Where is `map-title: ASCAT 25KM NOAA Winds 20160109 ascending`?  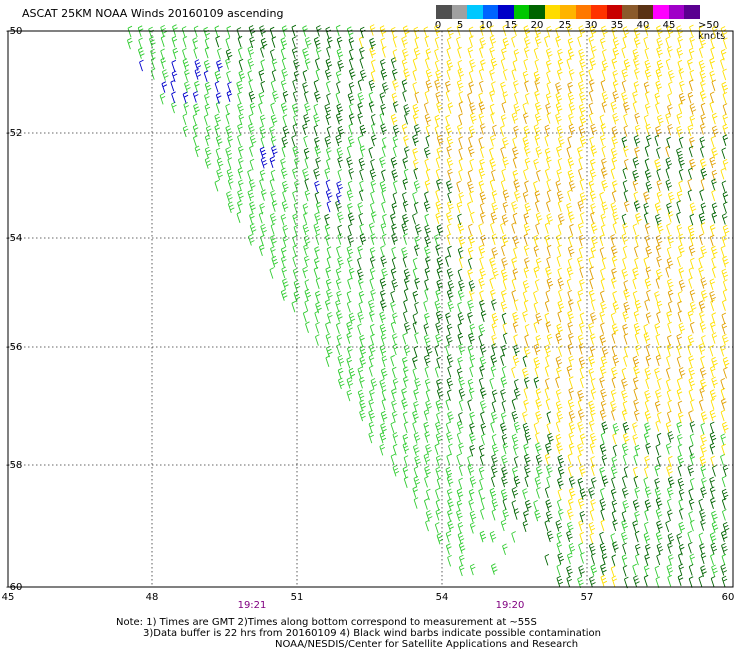 map-title: ASCAT 25KM NOAA Winds 20160109 ascending is located at coordinates (153, 13).